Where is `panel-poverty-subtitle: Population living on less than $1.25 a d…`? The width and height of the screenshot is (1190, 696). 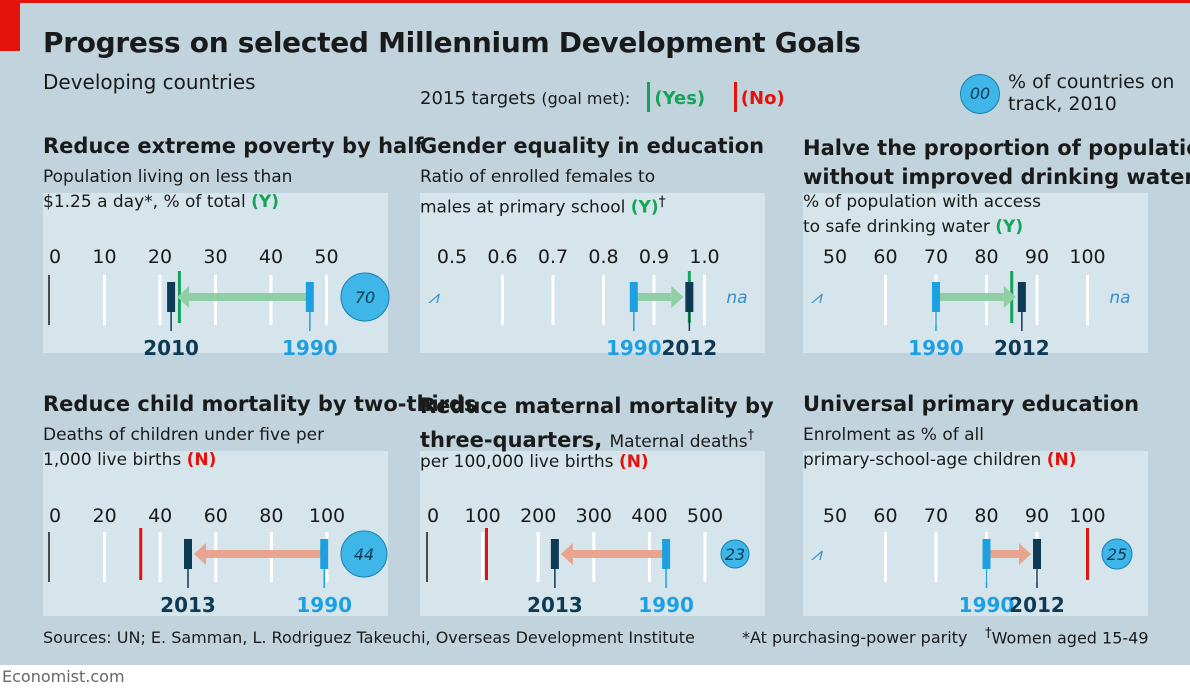
panel-poverty-subtitle: Population living on less than $1.25 a d… is located at coordinates (167, 190).